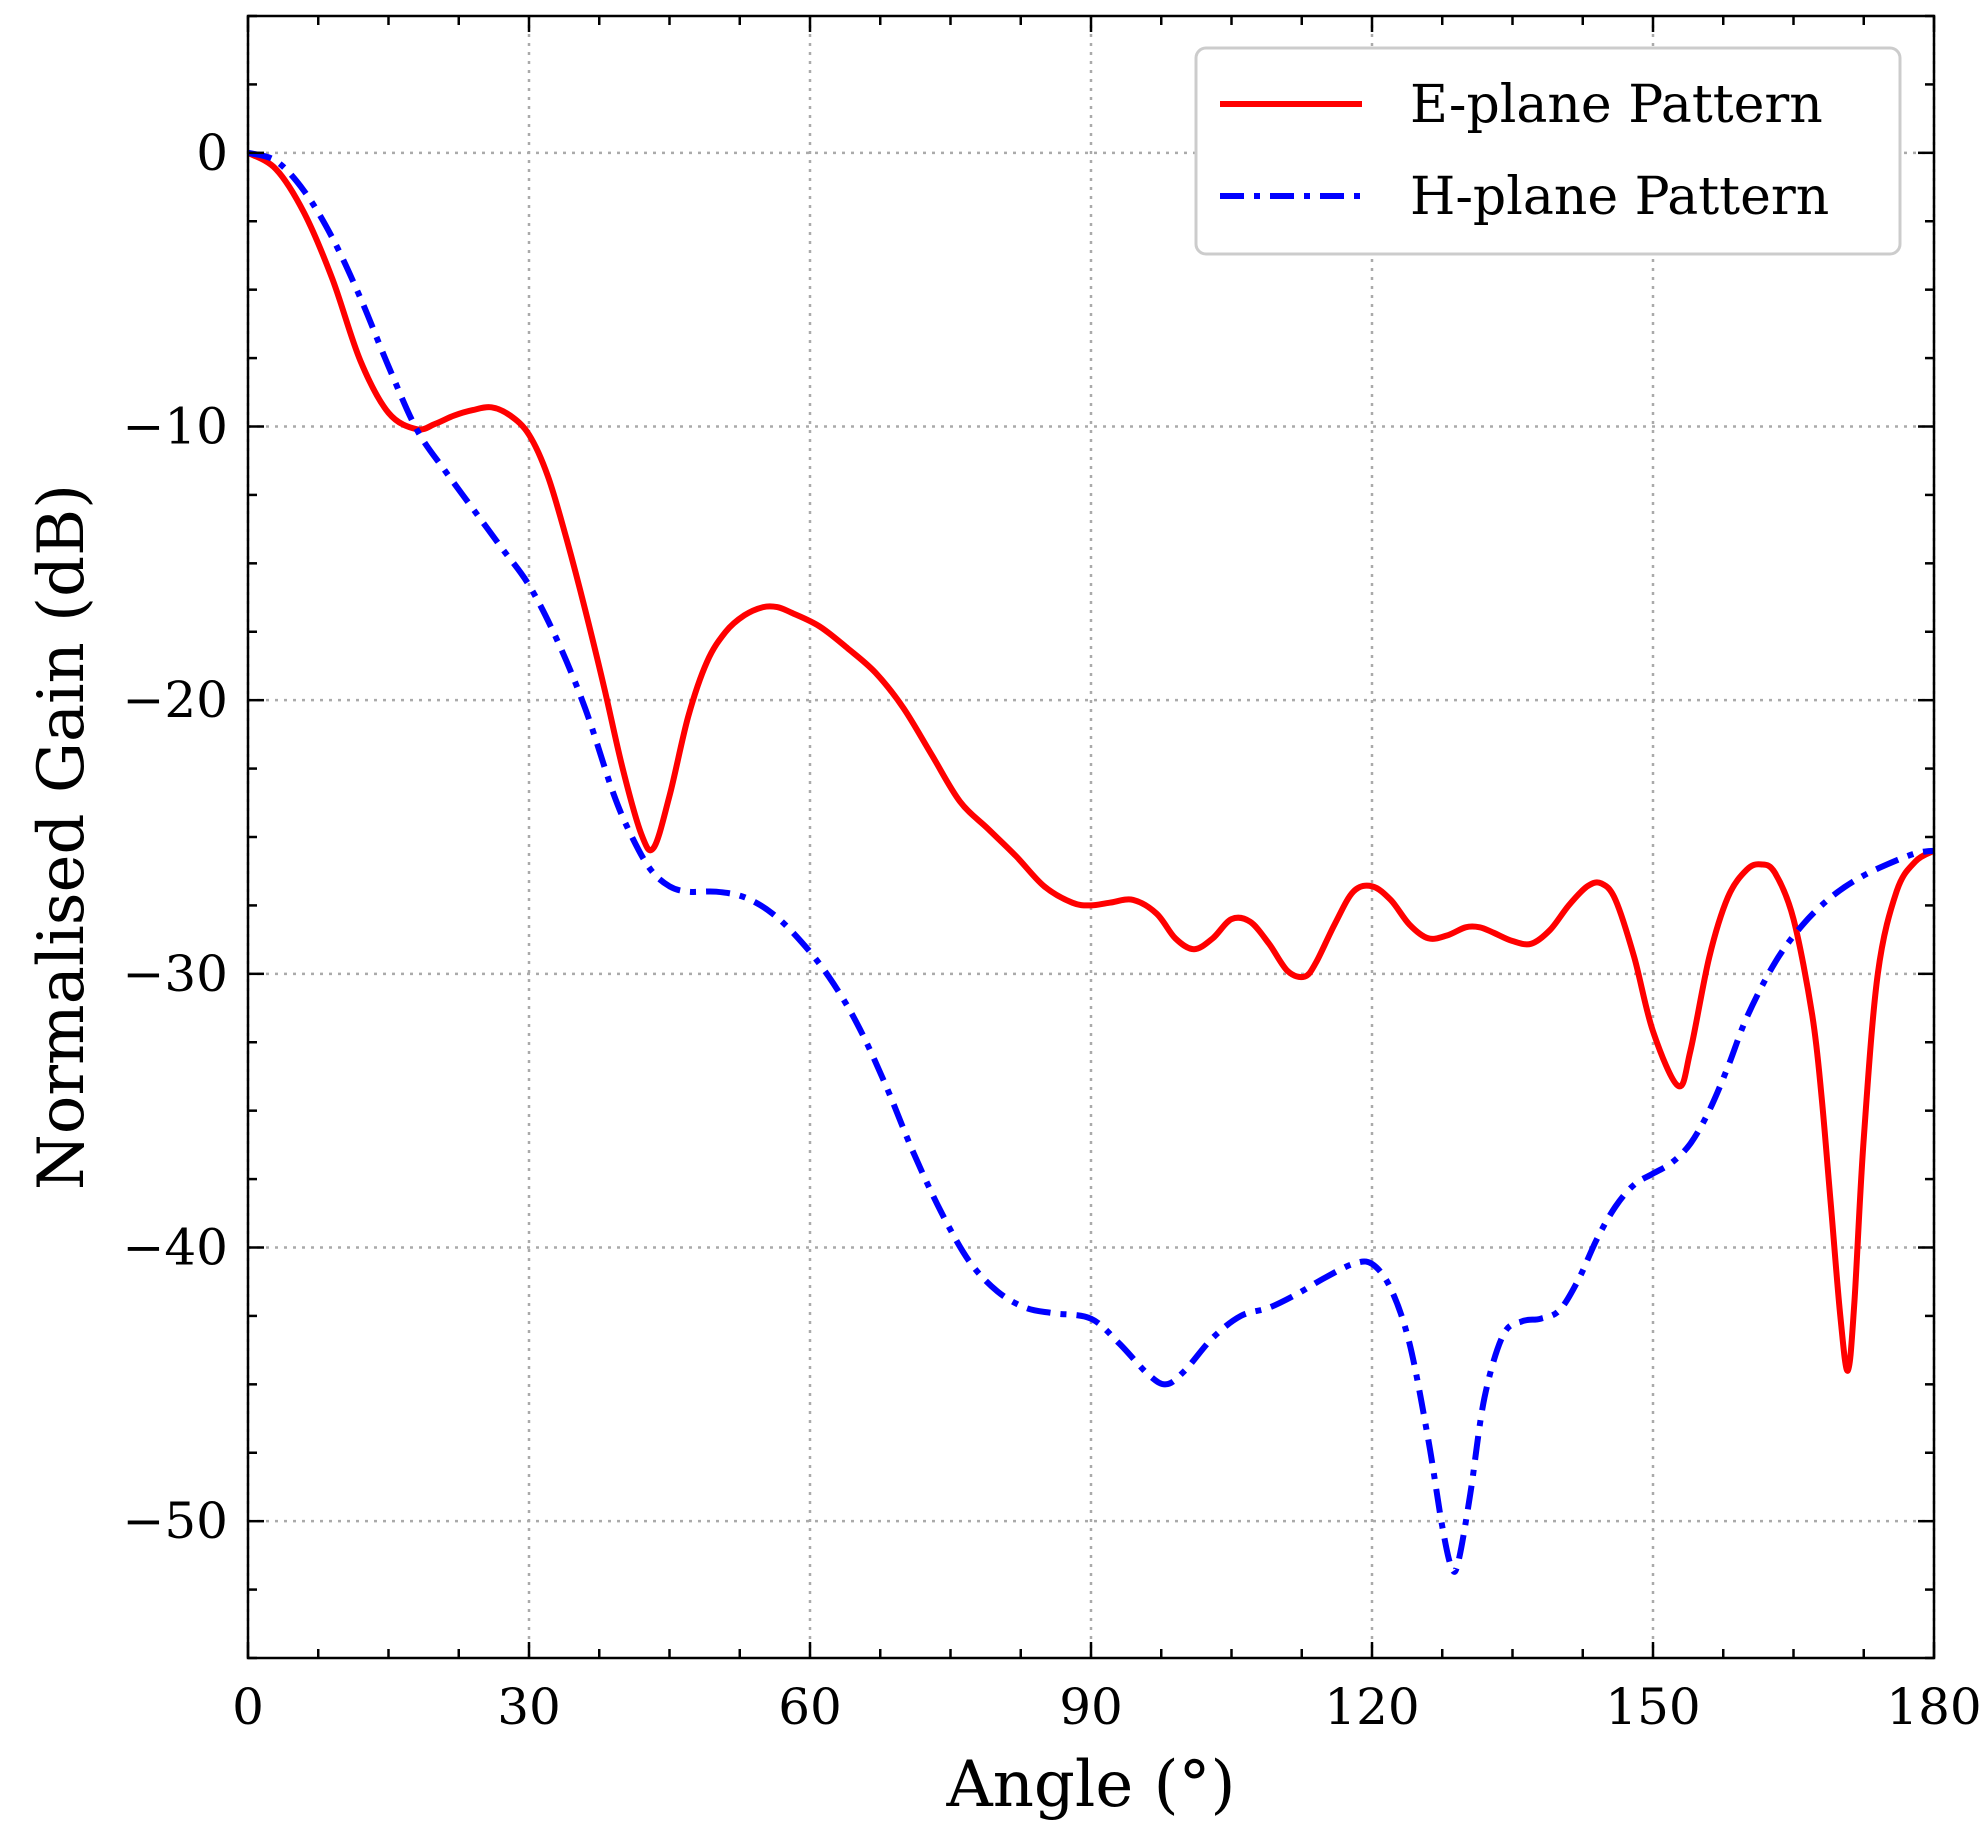 This screenshot has height=1836, width=1986. Describe the element at coordinates (1616, 105) in the screenshot. I see `legend-label-e-plane: E-plane Pattern` at that location.